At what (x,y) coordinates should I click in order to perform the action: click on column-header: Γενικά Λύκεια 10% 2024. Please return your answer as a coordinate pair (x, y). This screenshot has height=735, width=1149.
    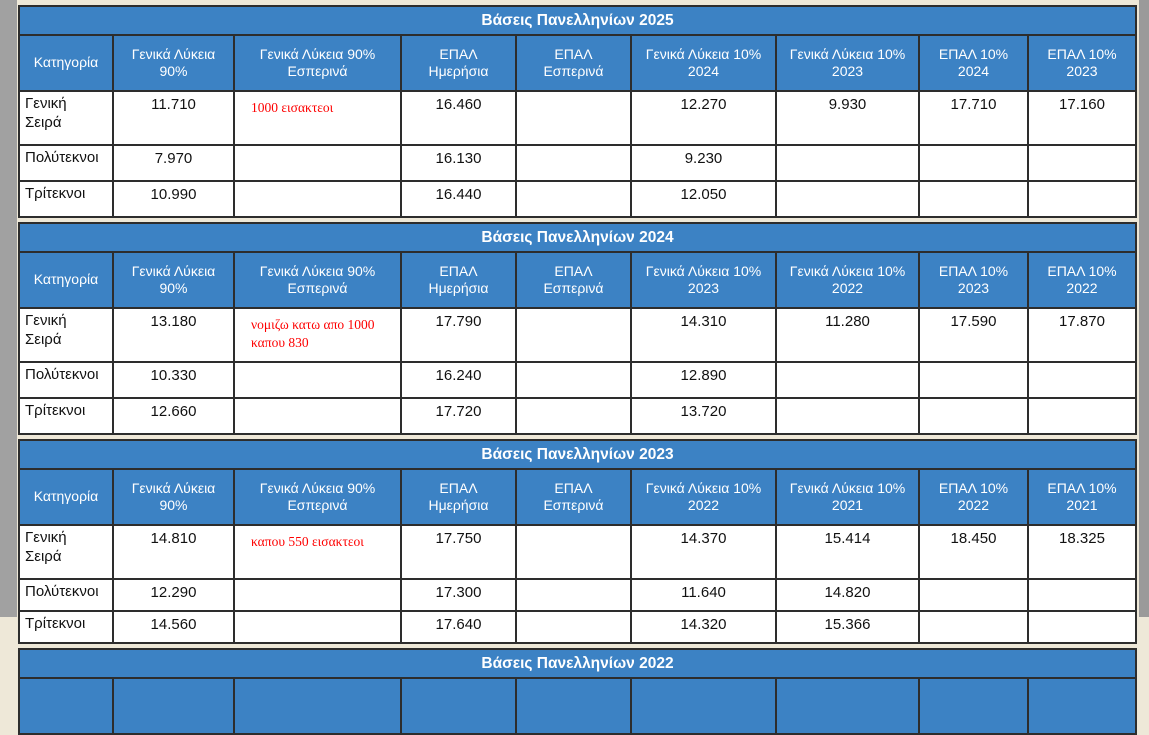
    Looking at the image, I should click on (703, 63).